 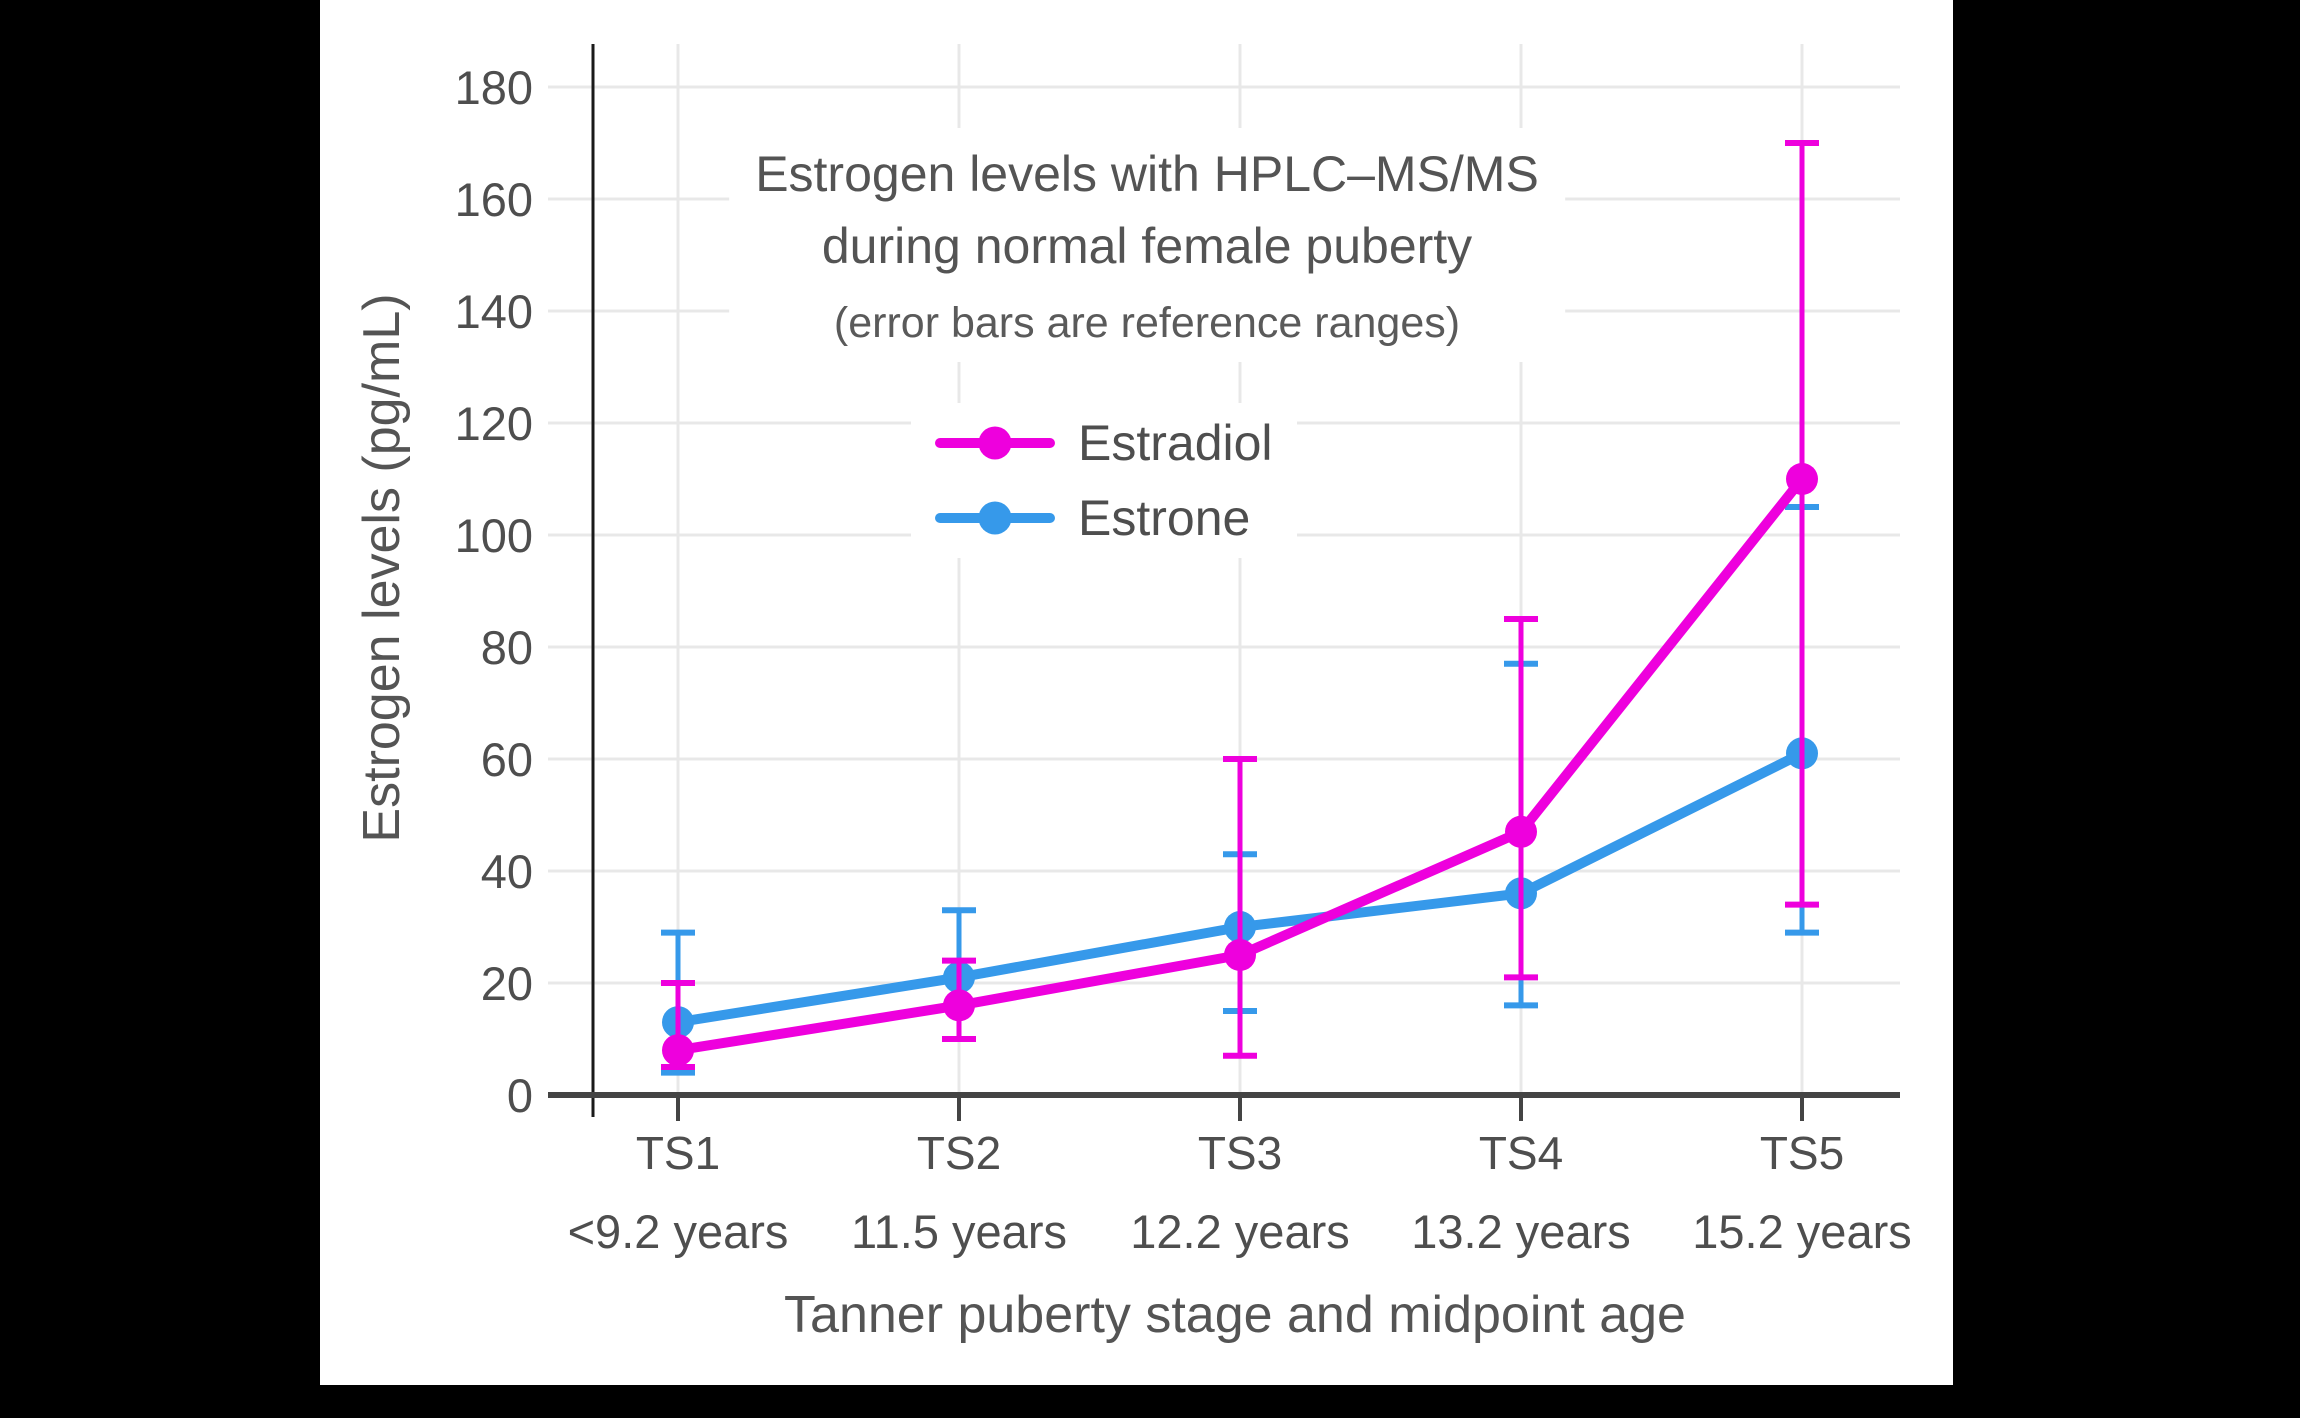 What do you see at coordinates (1801, 1231) in the screenshot?
I see `x-age-label-TS5: 15.2 years` at bounding box center [1801, 1231].